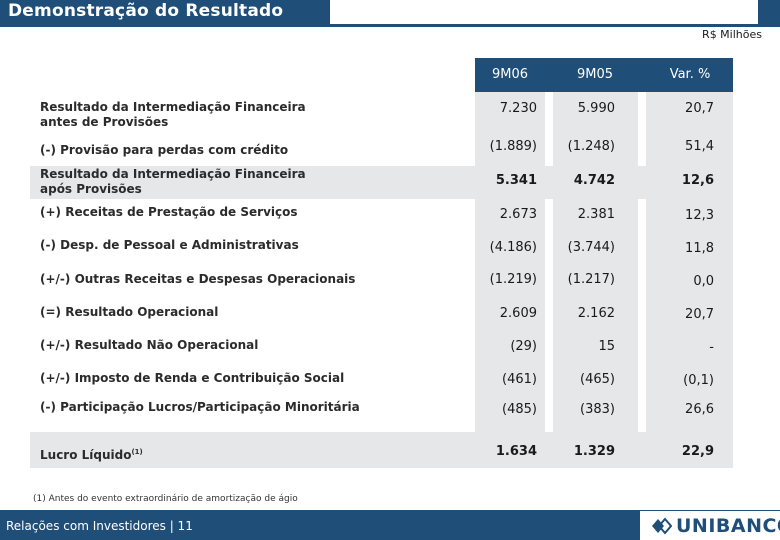  Describe the element at coordinates (606, 346) in the screenshot. I see `cell-9m05: 15` at that location.